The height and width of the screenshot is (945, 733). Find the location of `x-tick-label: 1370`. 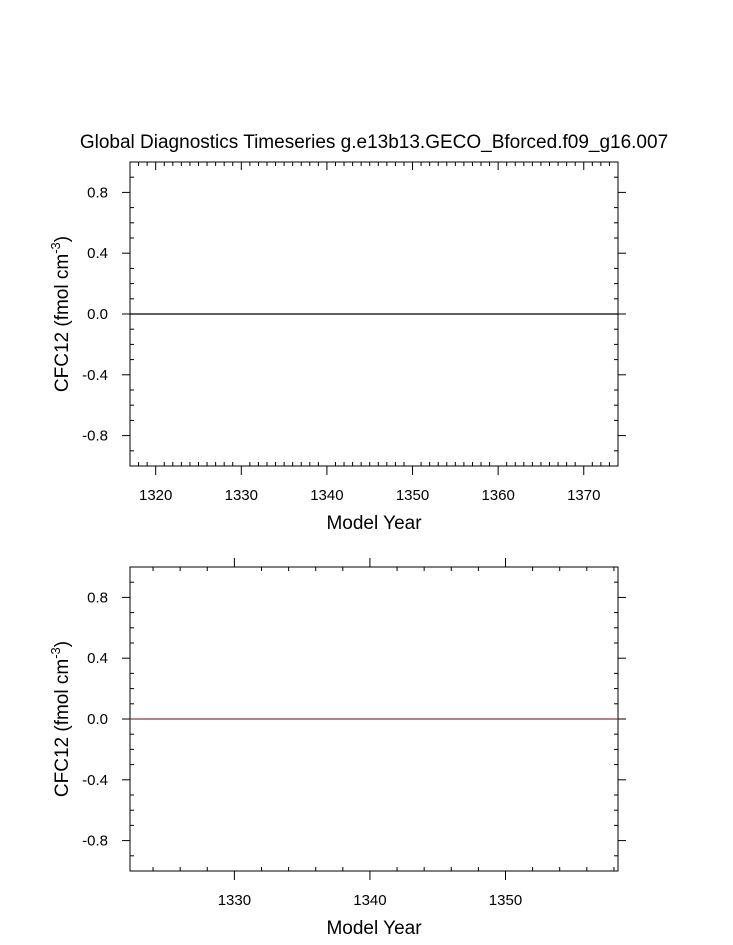

x-tick-label: 1370 is located at coordinates (583, 495).